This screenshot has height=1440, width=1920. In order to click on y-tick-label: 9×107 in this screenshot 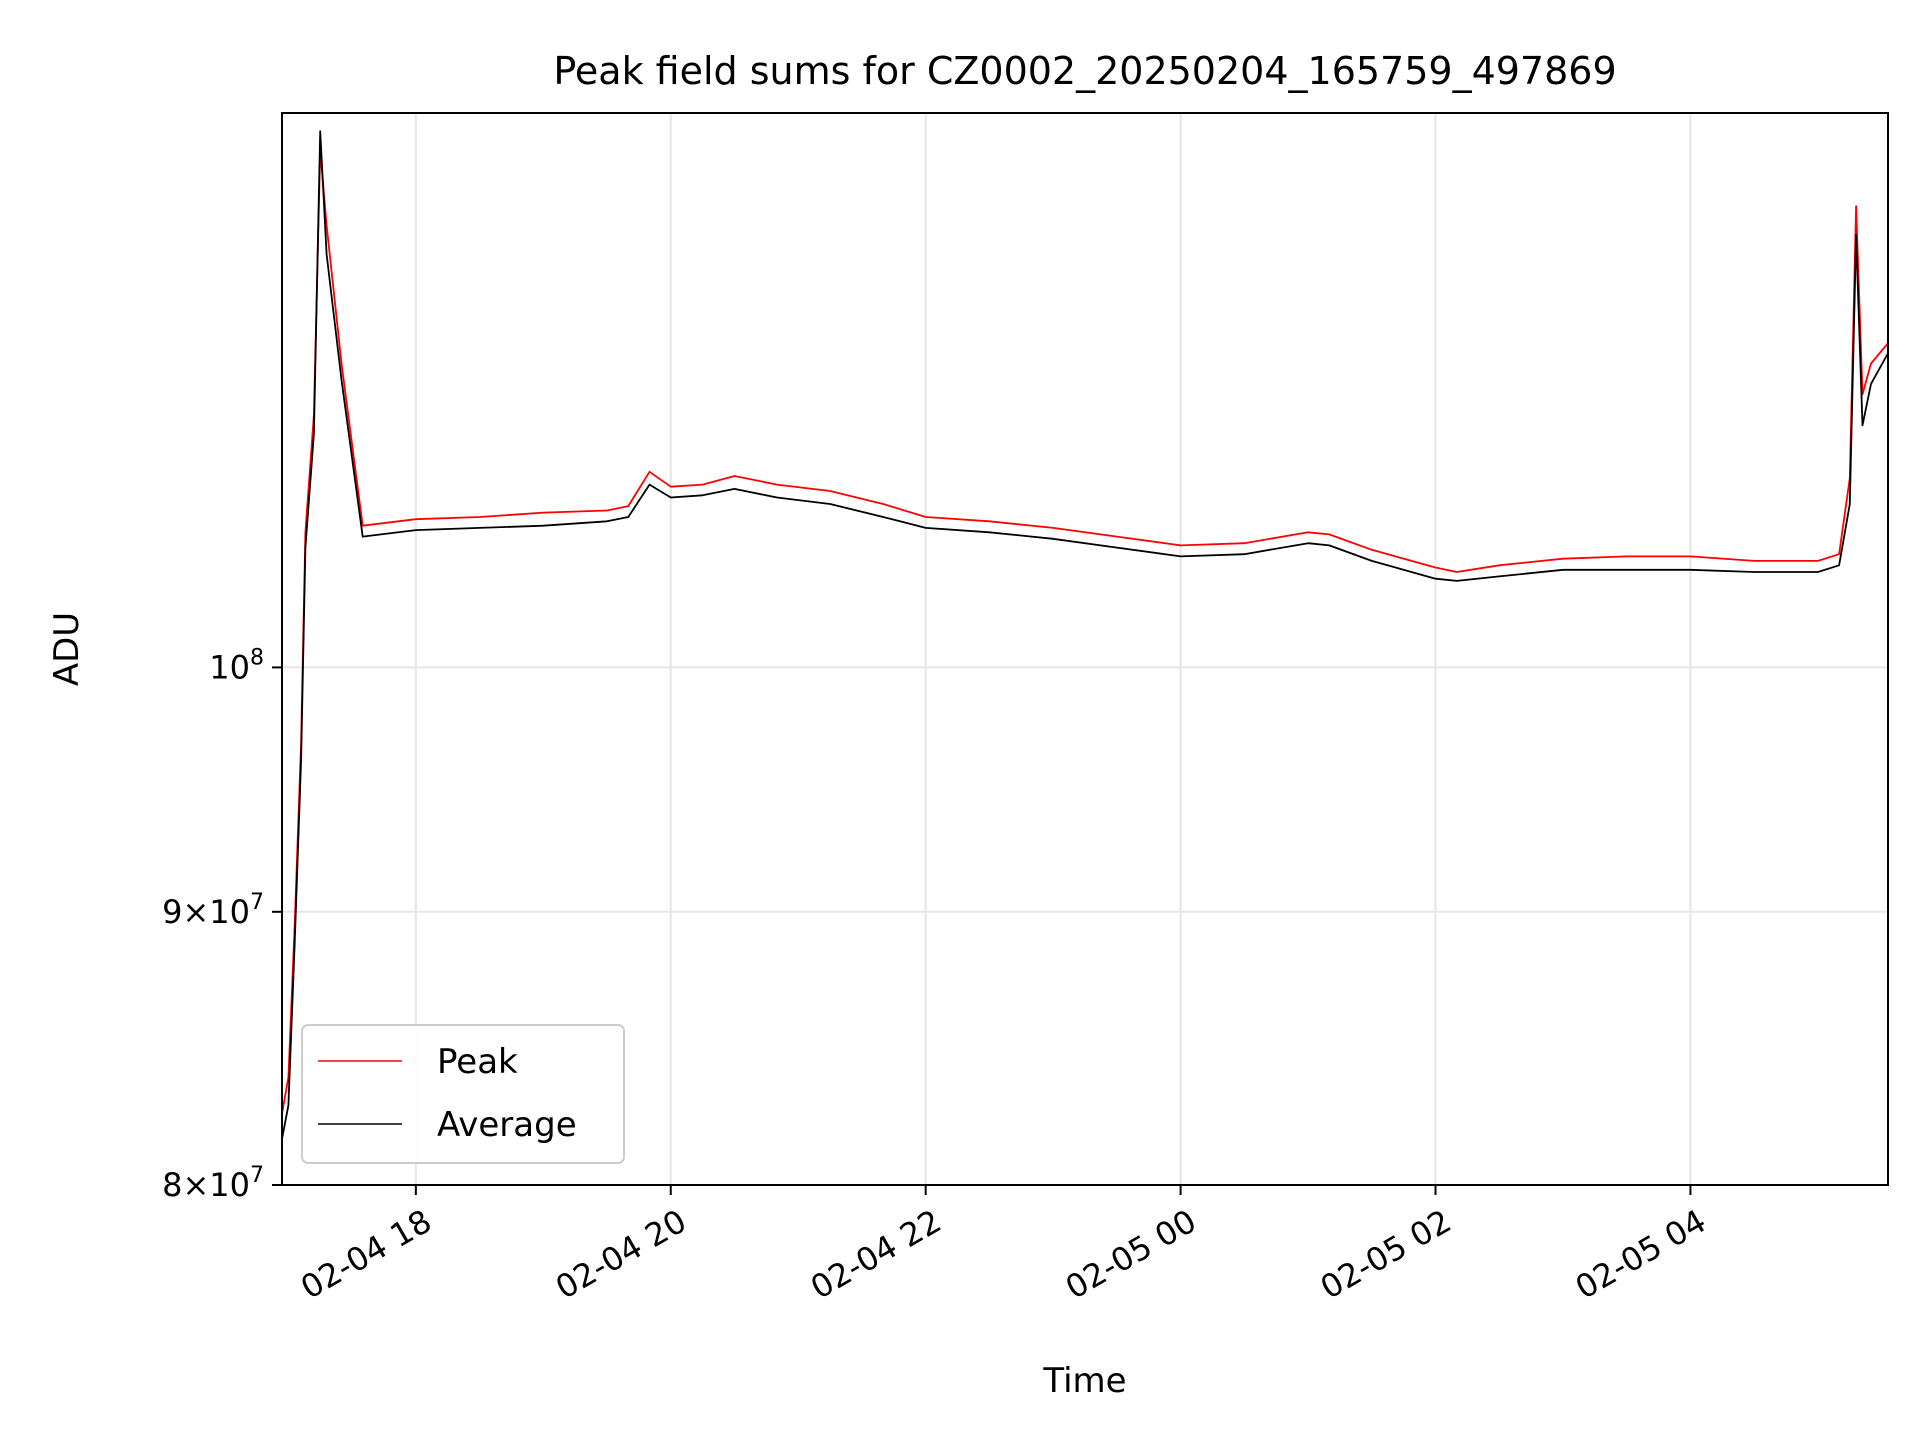, I will do `click(213, 910)`.